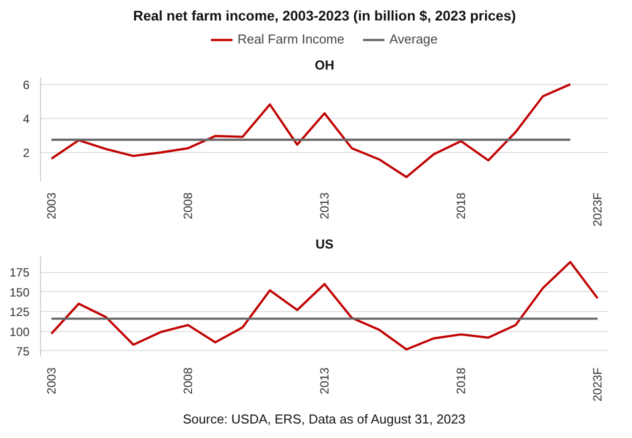 The height and width of the screenshot is (438, 632). Describe the element at coordinates (324, 244) in the screenshot. I see `chart-title: US` at that location.